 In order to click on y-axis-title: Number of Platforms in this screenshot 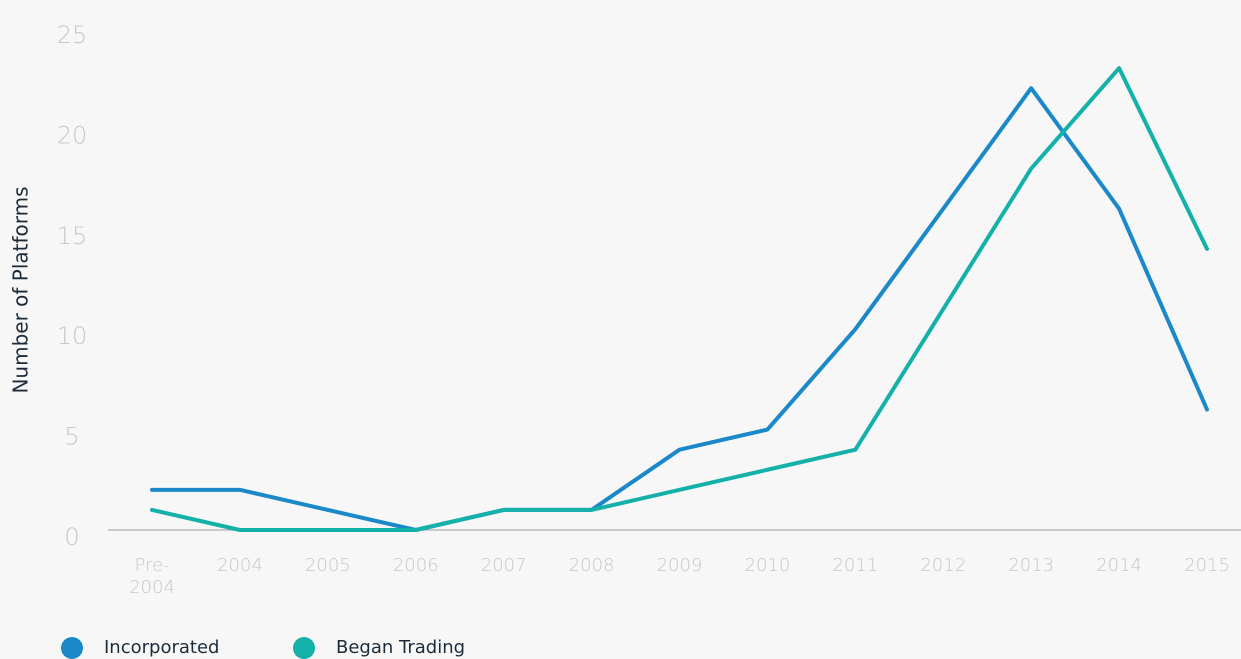, I will do `click(21, 289)`.